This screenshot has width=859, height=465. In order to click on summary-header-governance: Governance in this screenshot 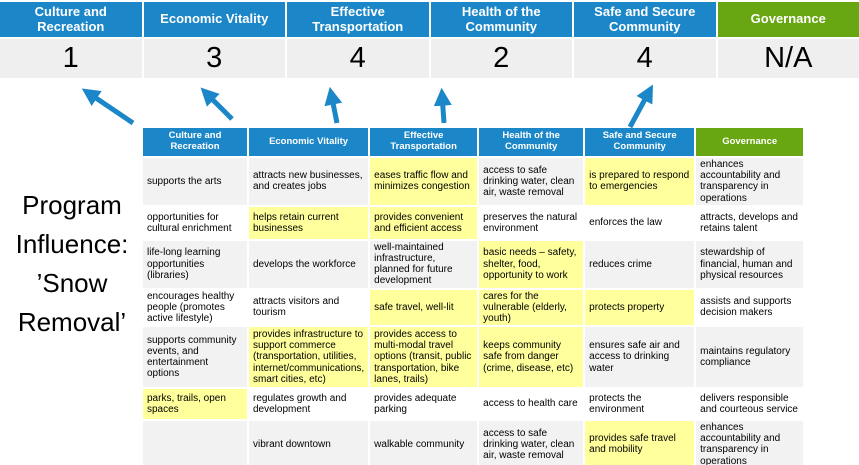, I will do `click(788, 19)`.